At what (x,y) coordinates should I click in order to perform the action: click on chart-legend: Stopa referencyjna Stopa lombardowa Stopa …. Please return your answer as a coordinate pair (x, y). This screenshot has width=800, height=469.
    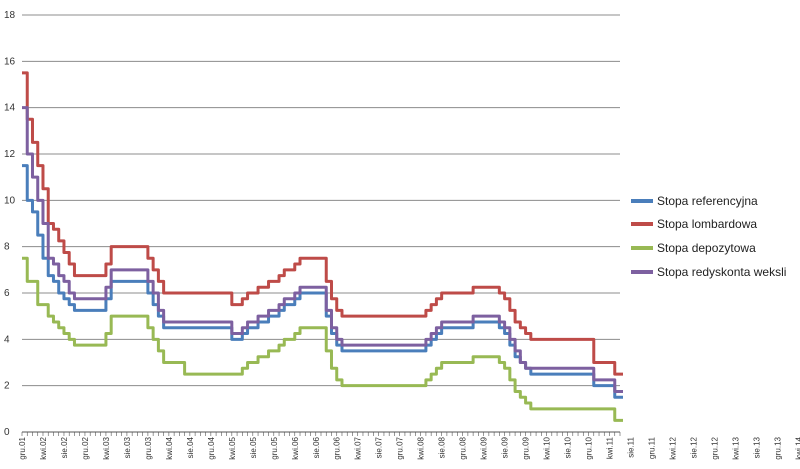
    Looking at the image, I should click on (708, 236).